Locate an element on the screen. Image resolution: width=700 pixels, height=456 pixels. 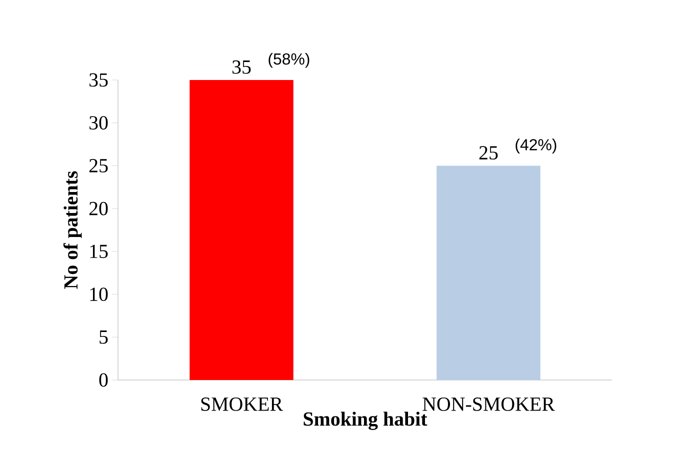
y-tick-label: 5 is located at coordinates (104, 337).